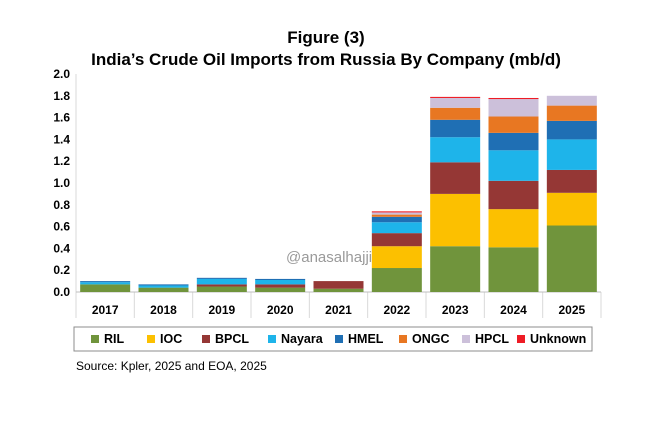 The height and width of the screenshot is (427, 652). Describe the element at coordinates (221, 289) in the screenshot. I see `bar-segment-ril-2019` at that location.